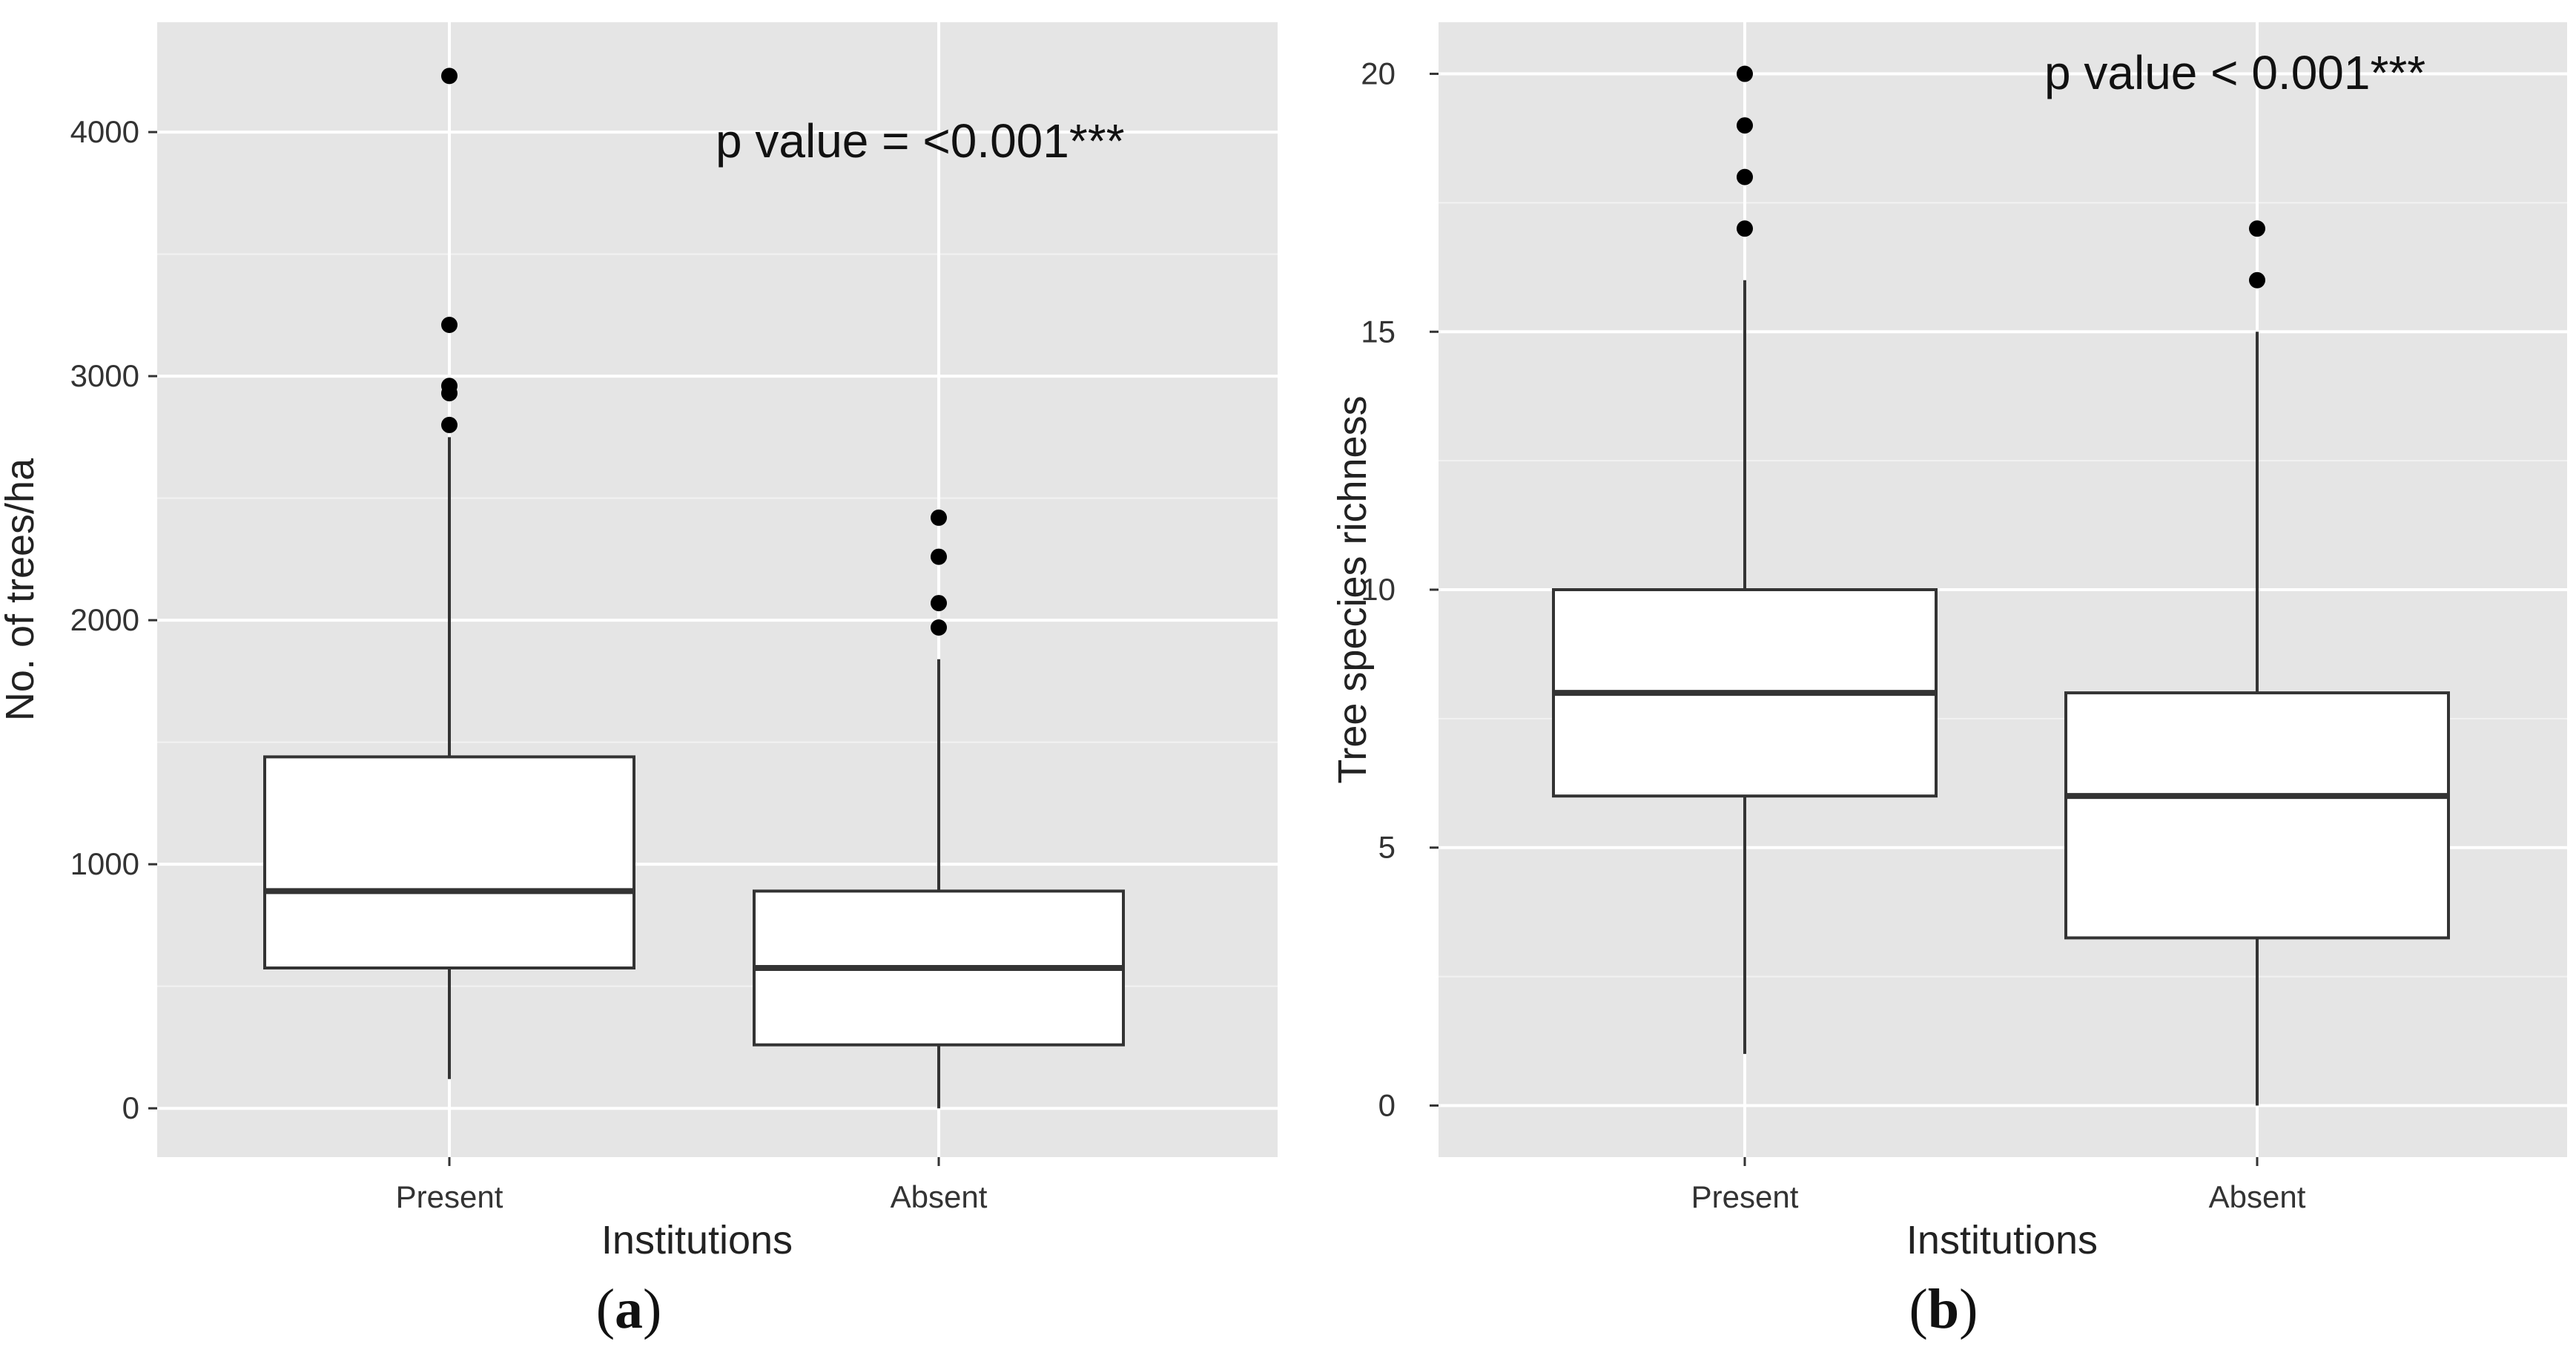 The width and height of the screenshot is (2576, 1347). Describe the element at coordinates (920, 141) in the screenshot. I see `p-value-annotation: p value = <0.001***` at that location.